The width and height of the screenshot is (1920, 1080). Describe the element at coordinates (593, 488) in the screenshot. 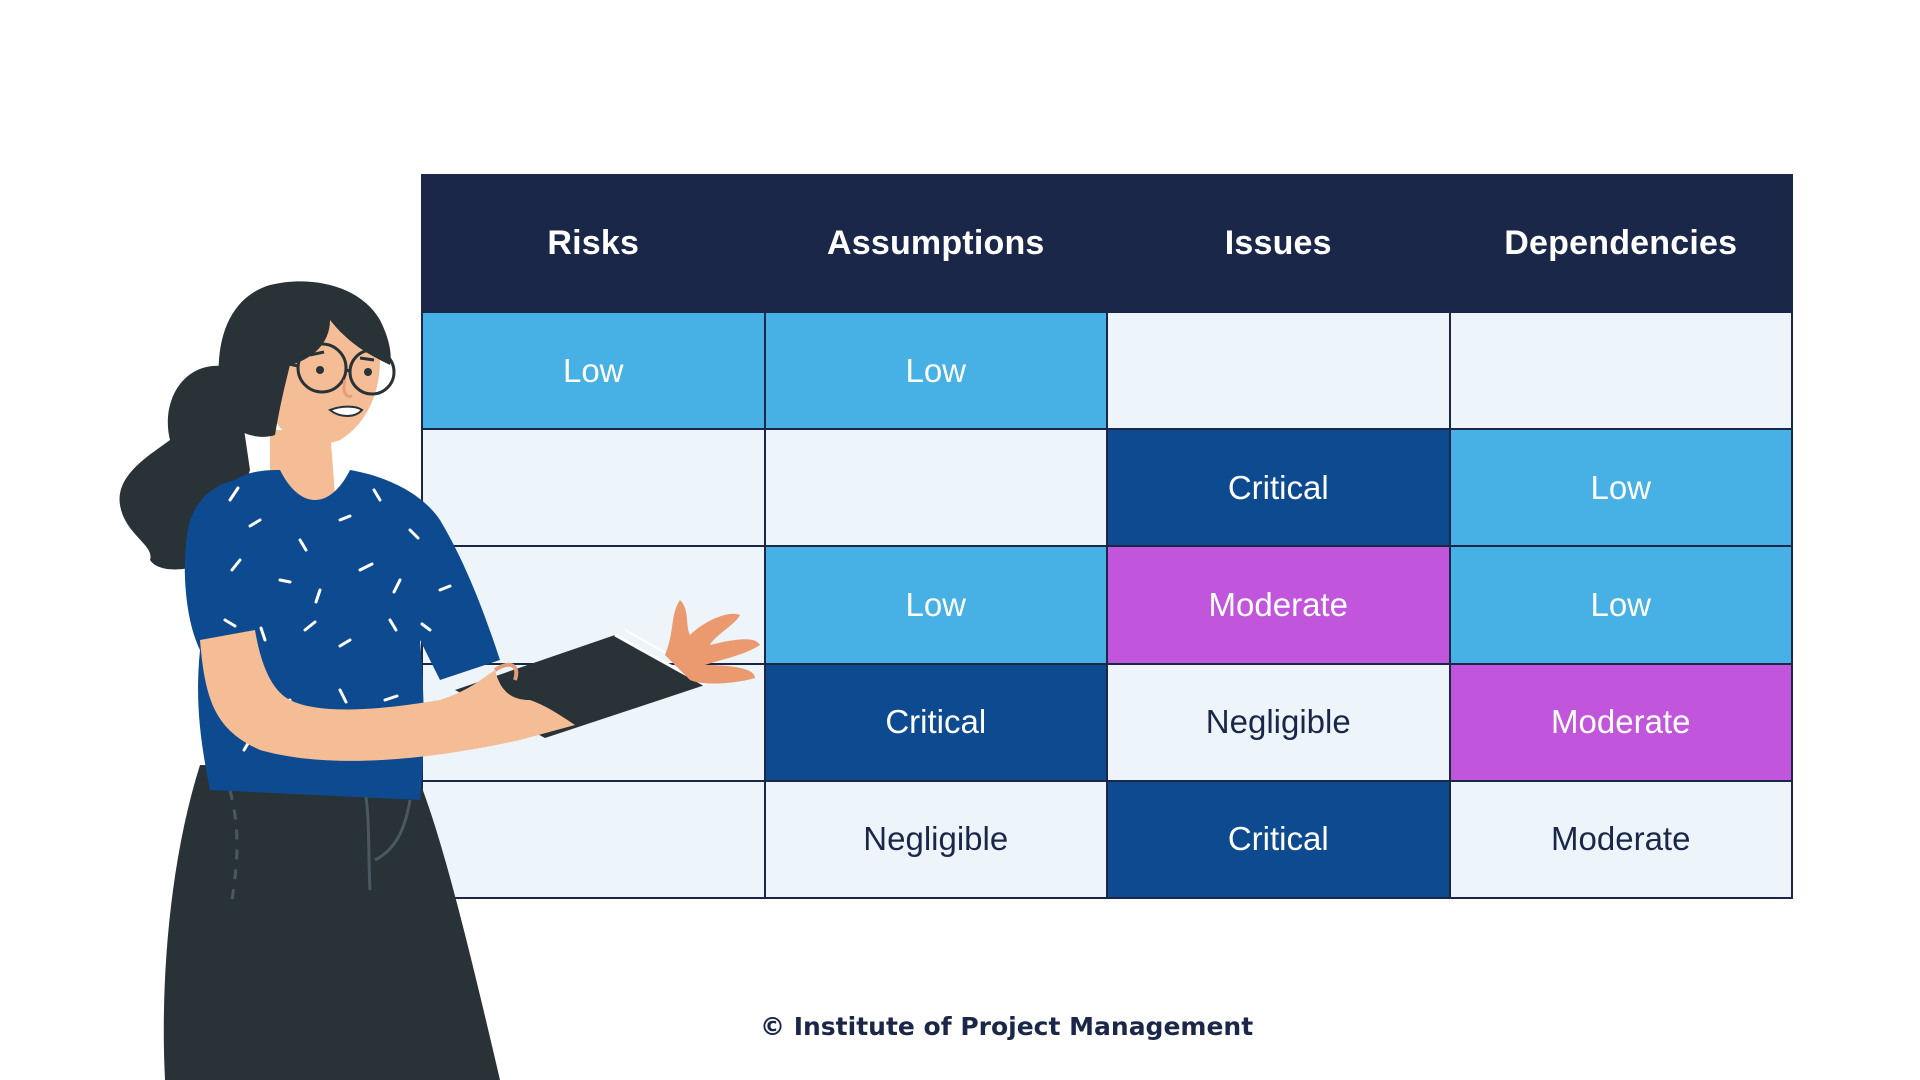

I see `cell-r2-risks` at that location.